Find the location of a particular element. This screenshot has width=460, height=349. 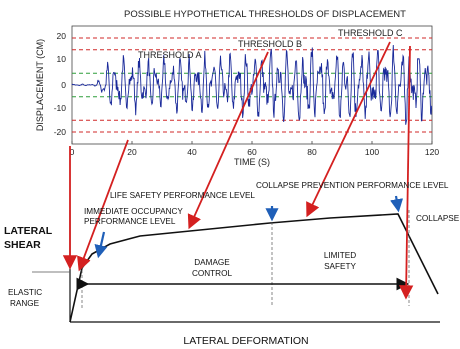

elastic-range-label: RANGE is located at coordinates (25, 303).